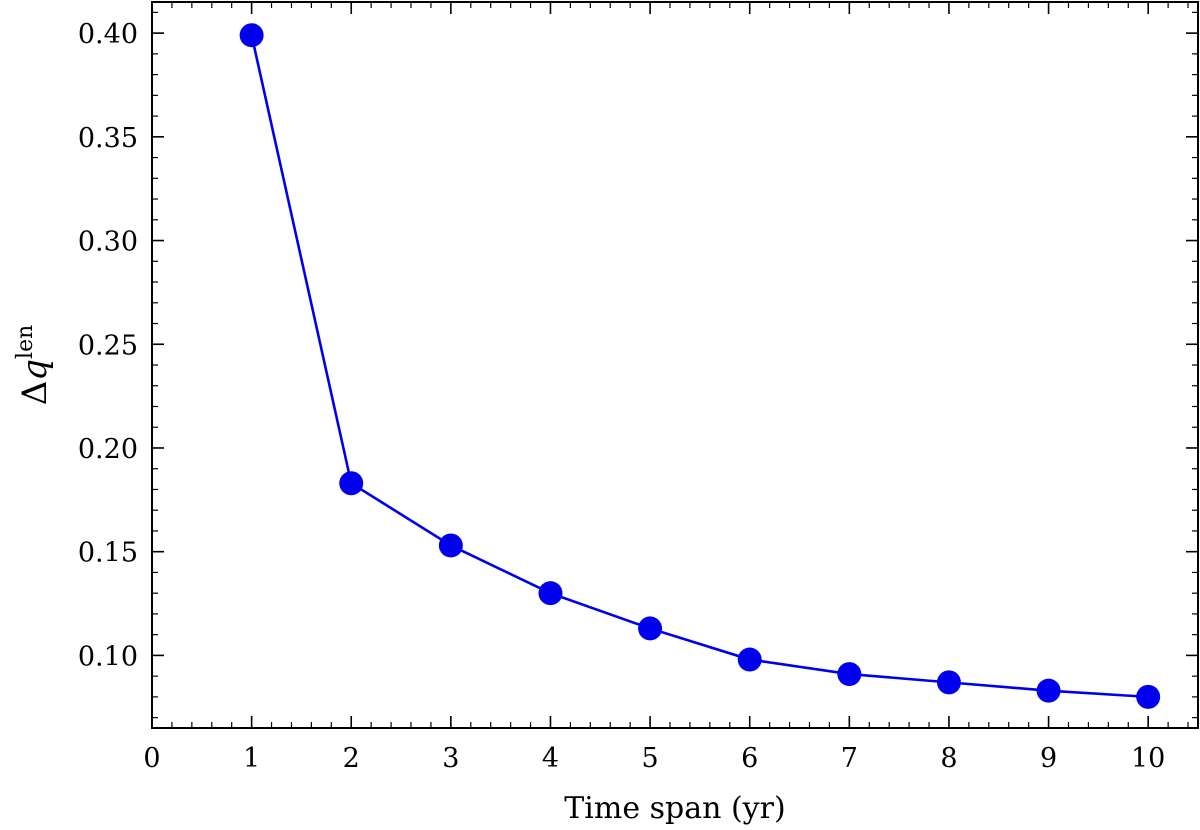 Image resolution: width=1200 pixels, height=830 pixels. What do you see at coordinates (108, 345) in the screenshot?
I see `y-tick-label: 0.25` at bounding box center [108, 345].